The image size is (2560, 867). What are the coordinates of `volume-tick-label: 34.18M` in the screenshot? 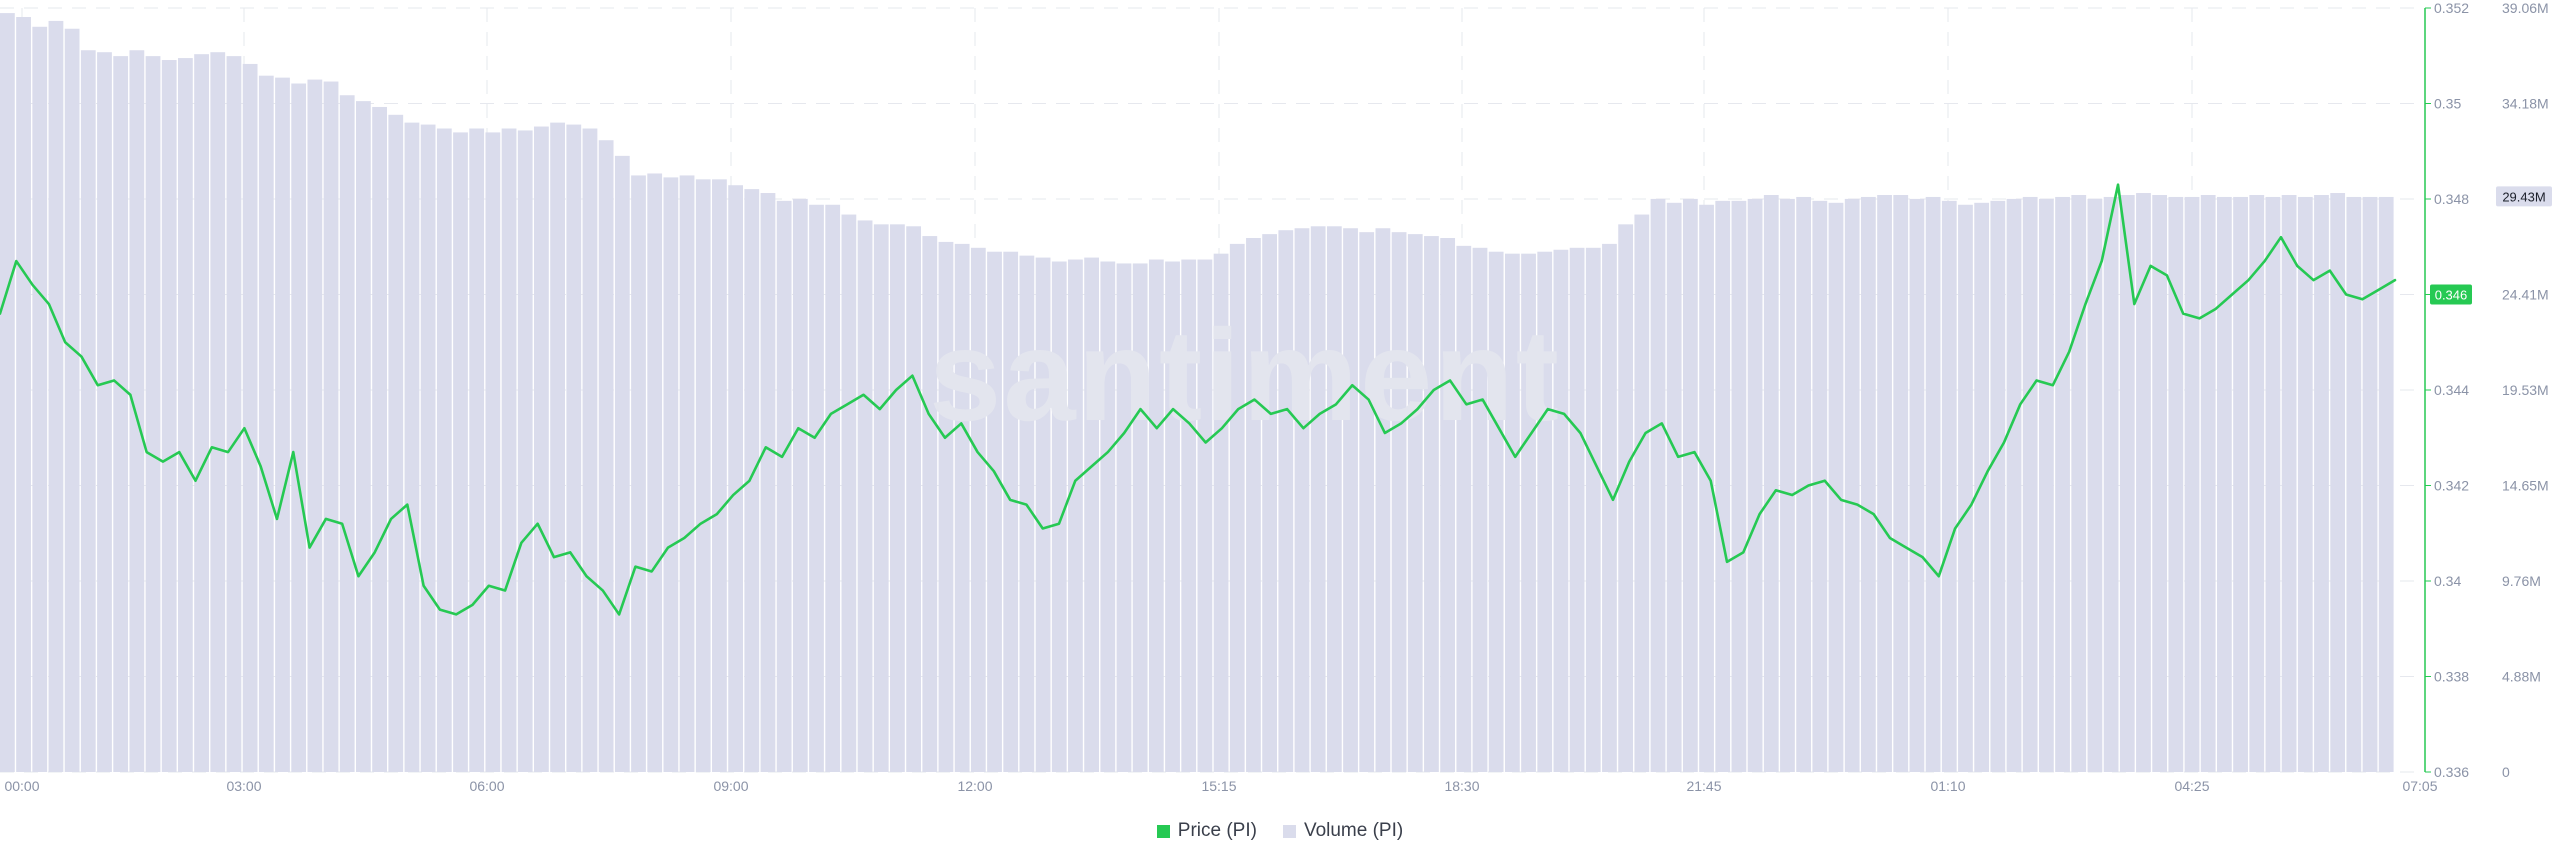 It's located at (2525, 103).